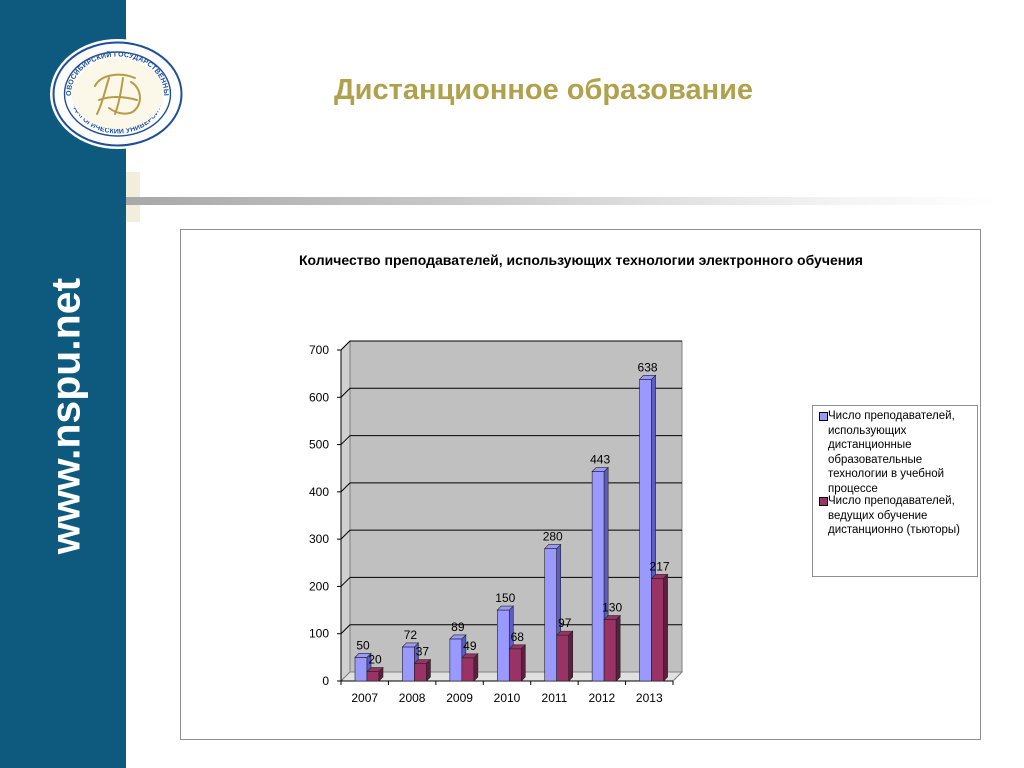 The height and width of the screenshot is (768, 1024). I want to click on y-tick-label: 700, so click(319, 350).